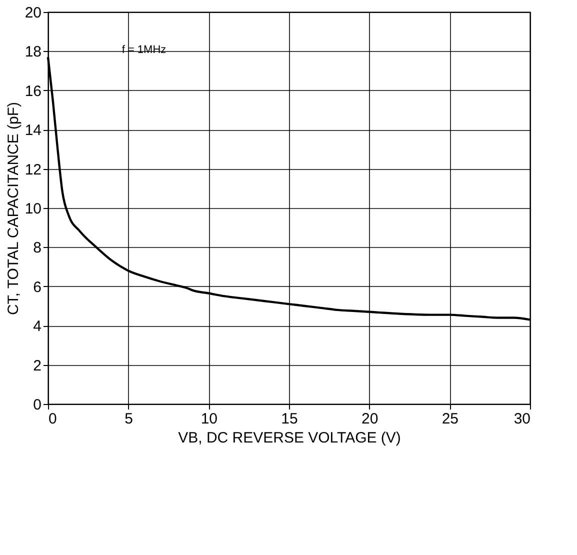  What do you see at coordinates (37, 365) in the screenshot?
I see `y-tick-label: 2` at bounding box center [37, 365].